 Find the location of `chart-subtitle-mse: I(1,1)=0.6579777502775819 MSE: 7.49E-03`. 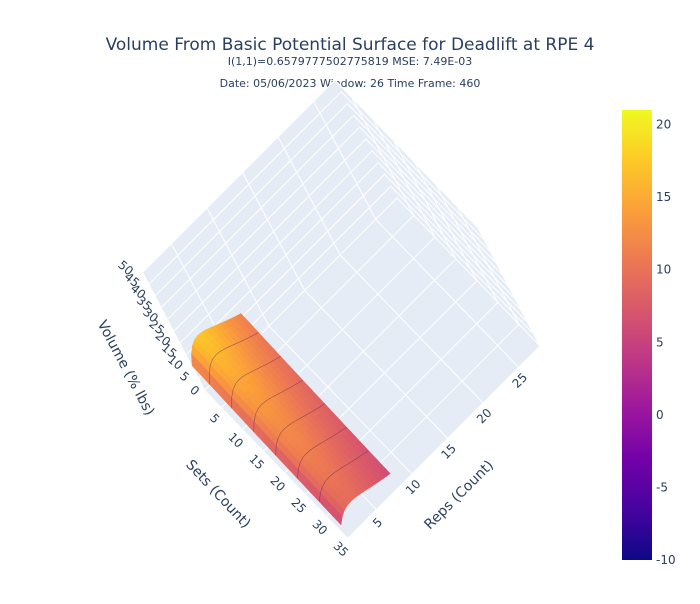

chart-subtitle-mse: I(1,1)=0.6579777502775819 MSE: 7.49E-03 is located at coordinates (350, 61).